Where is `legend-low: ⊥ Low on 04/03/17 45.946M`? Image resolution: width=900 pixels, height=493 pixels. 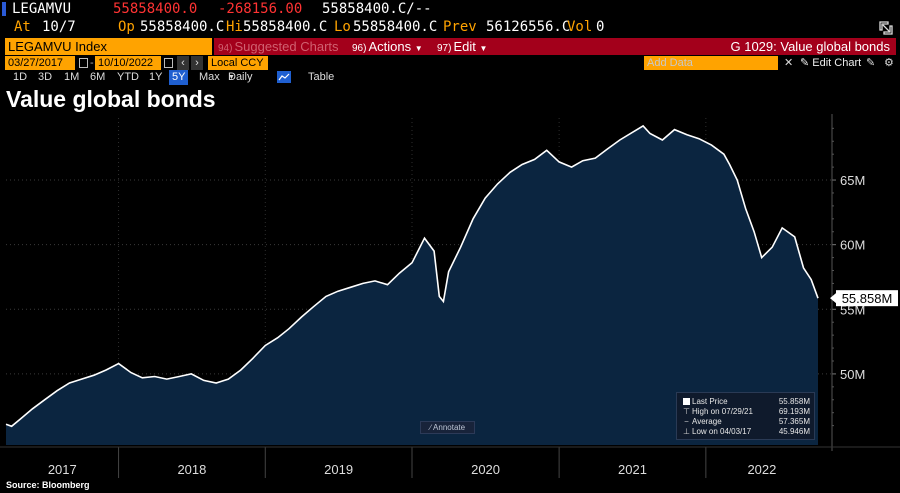 legend-low: ⊥ Low on 04/03/17 45.946M is located at coordinates (746, 432).